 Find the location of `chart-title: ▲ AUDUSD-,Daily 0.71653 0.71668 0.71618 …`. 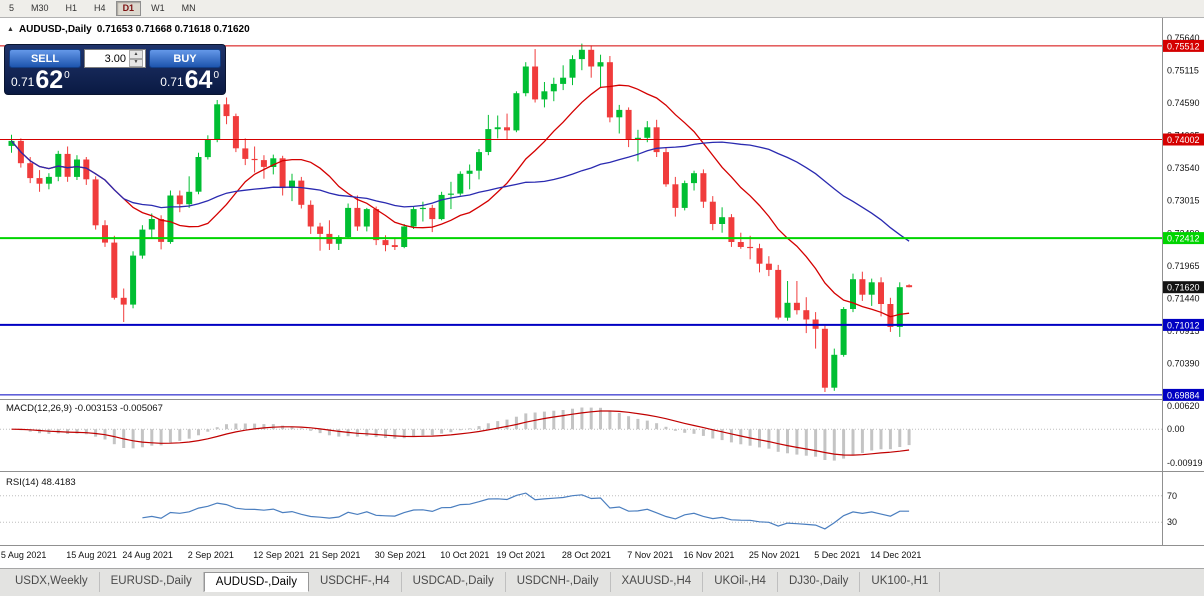

chart-title: ▲ AUDUSD-,Daily 0.71653 0.71668 0.71618 … is located at coordinates (128, 29).